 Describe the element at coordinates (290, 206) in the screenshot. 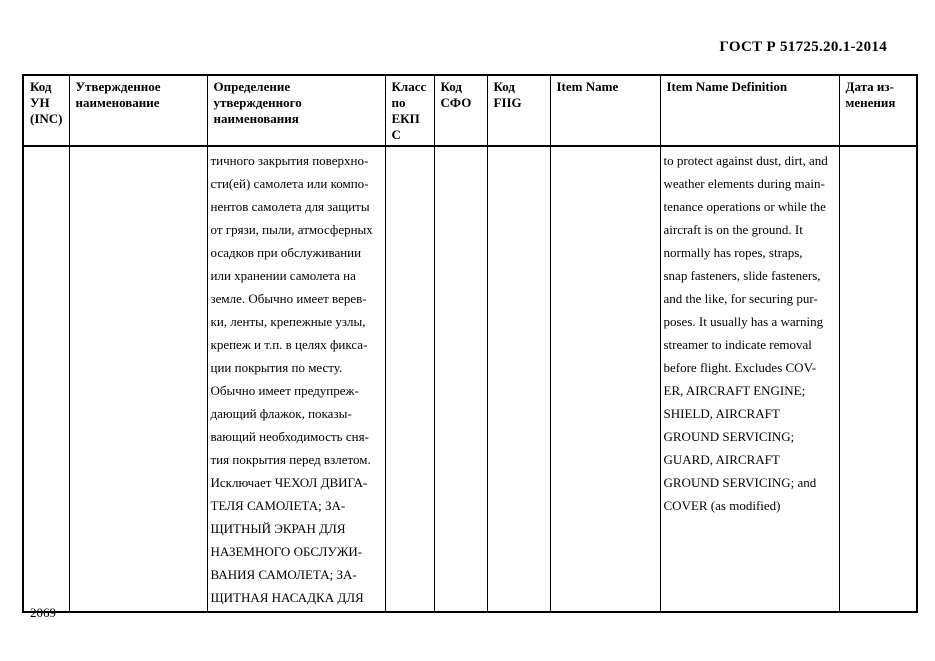

I see `text-line: нентов самолета для защиты` at that location.